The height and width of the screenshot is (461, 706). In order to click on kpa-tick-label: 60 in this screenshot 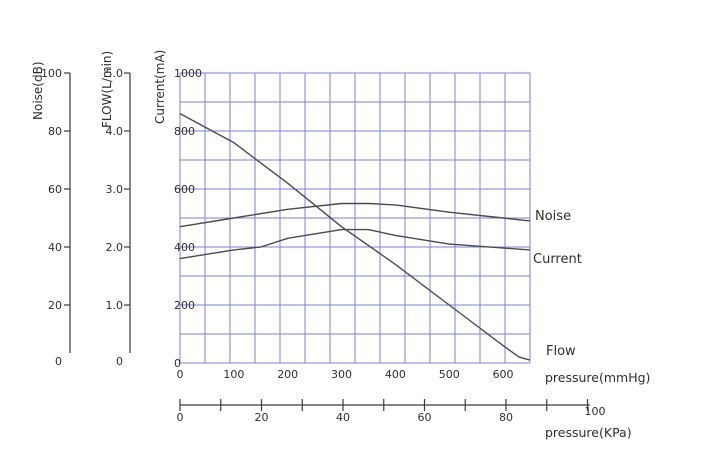, I will do `click(425, 417)`.